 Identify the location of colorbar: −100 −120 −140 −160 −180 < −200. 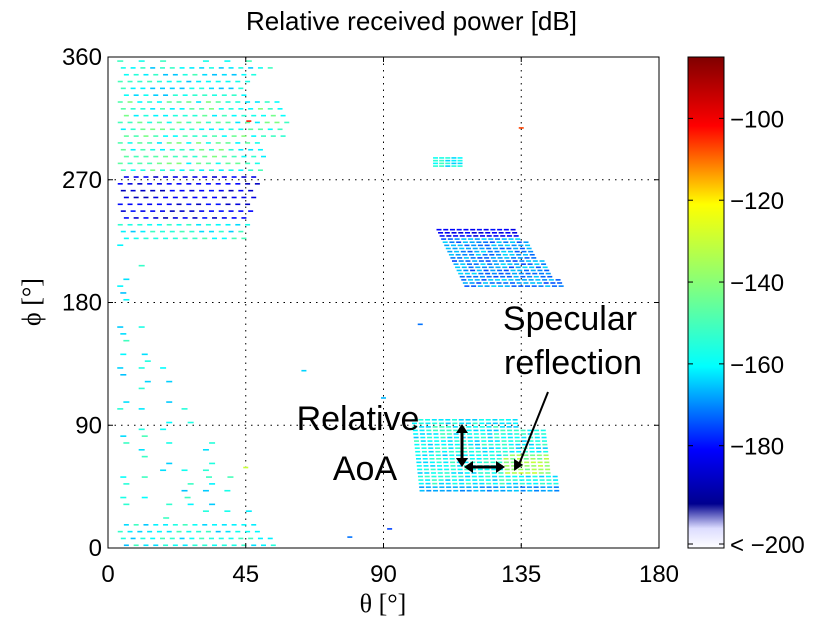
(746, 307).